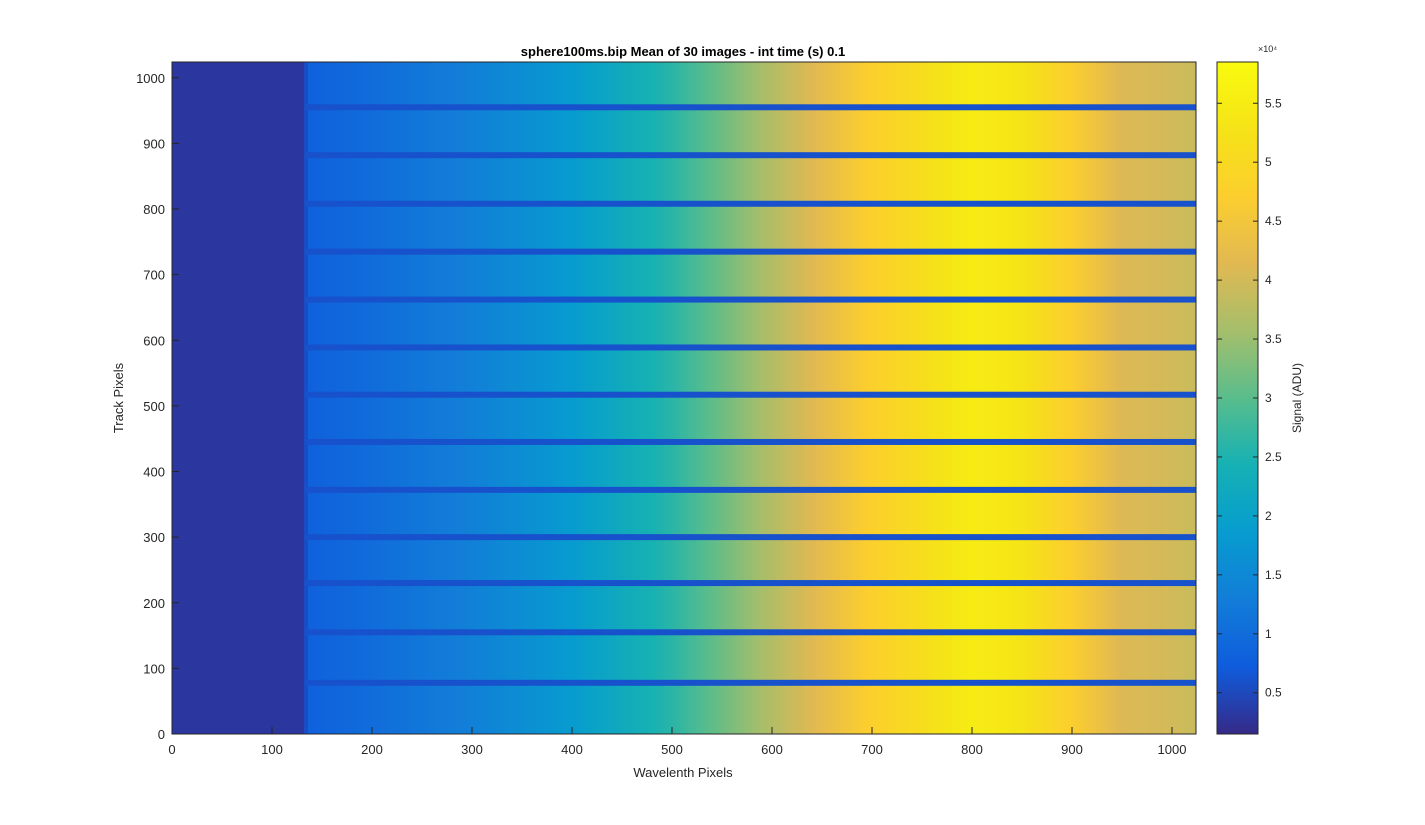 The image size is (1425, 825). I want to click on x-tick-label: 800, so click(972, 749).